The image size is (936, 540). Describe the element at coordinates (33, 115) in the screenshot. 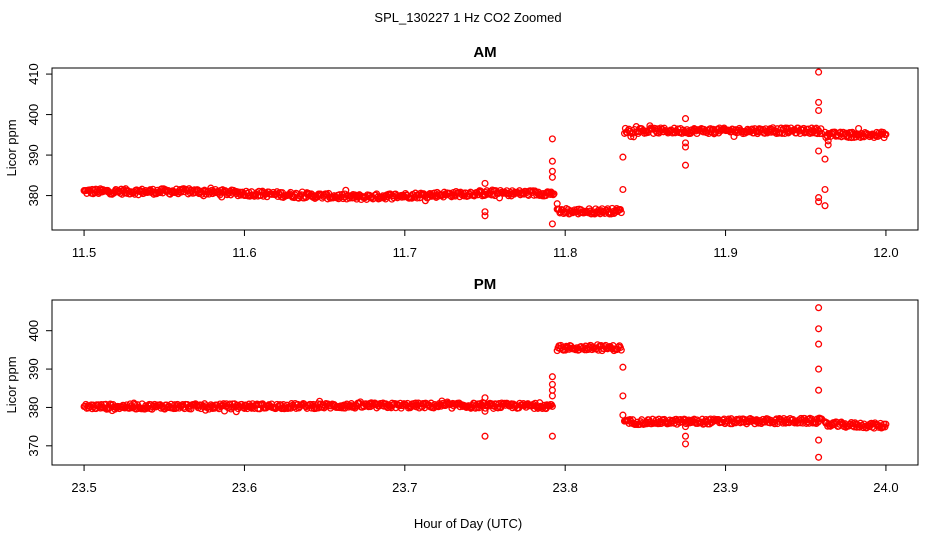

I see `panel-am-y-tick-label: 400` at that location.